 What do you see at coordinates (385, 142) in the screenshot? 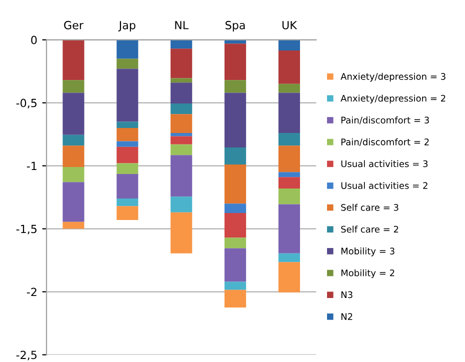
I see `legend-label: Pain/discomfort = 2` at bounding box center [385, 142].